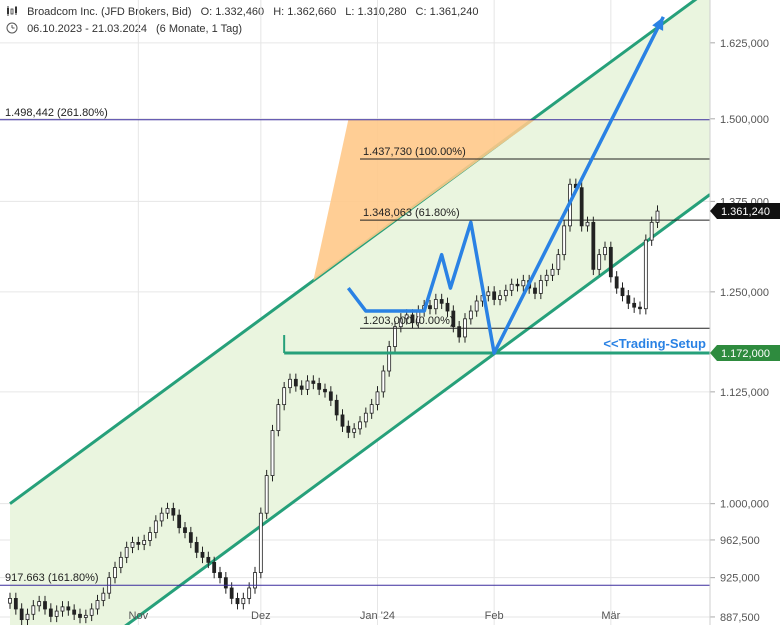 The width and height of the screenshot is (780, 625). I want to click on fib-label: 1.498,442 (261.80%), so click(56, 113).